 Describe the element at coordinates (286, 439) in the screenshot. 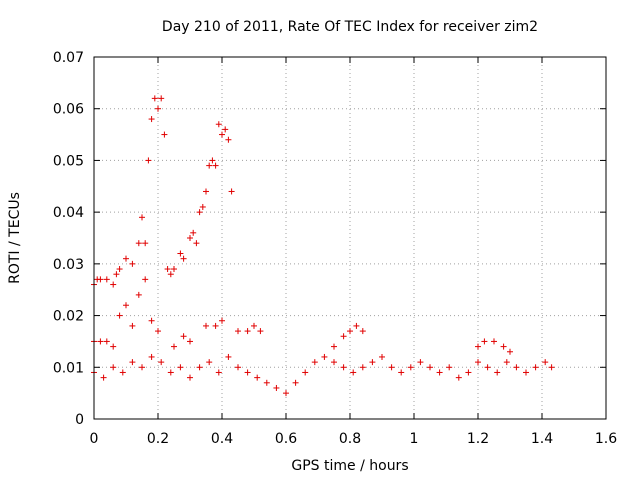

I see `x-tick-label: 0.6` at that location.